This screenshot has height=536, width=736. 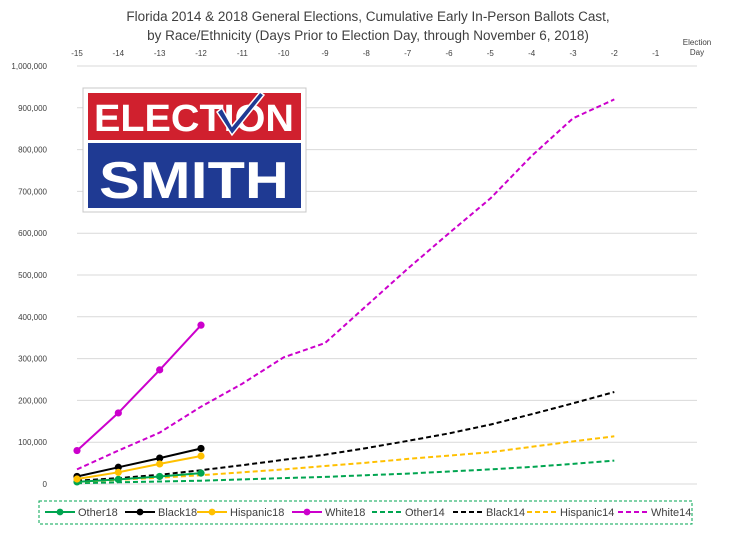 What do you see at coordinates (307, 512) in the screenshot?
I see `legend-marker-white18` at bounding box center [307, 512].